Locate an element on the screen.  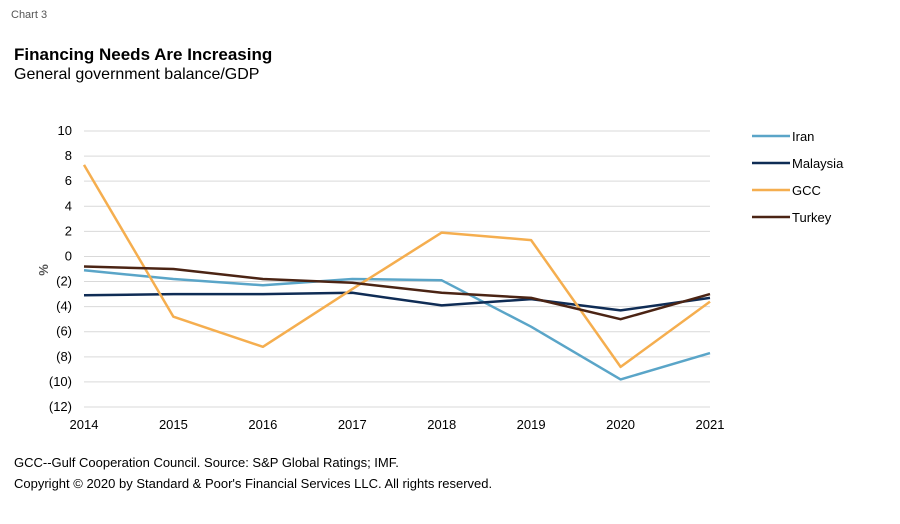
chart-title: Financing Needs Are Increasing is located at coordinates (143, 54).